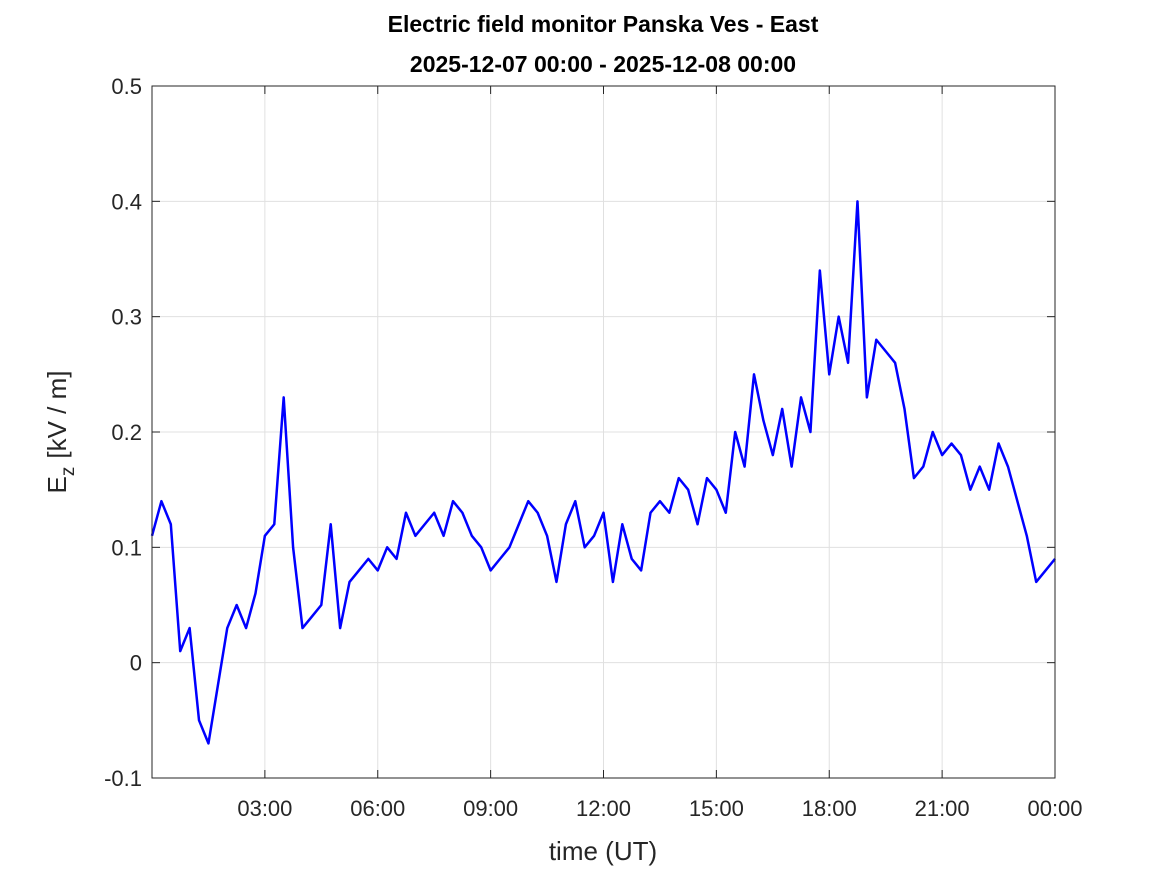 The image size is (1167, 875). I want to click on y-tick-label: 0.2, so click(126, 432).